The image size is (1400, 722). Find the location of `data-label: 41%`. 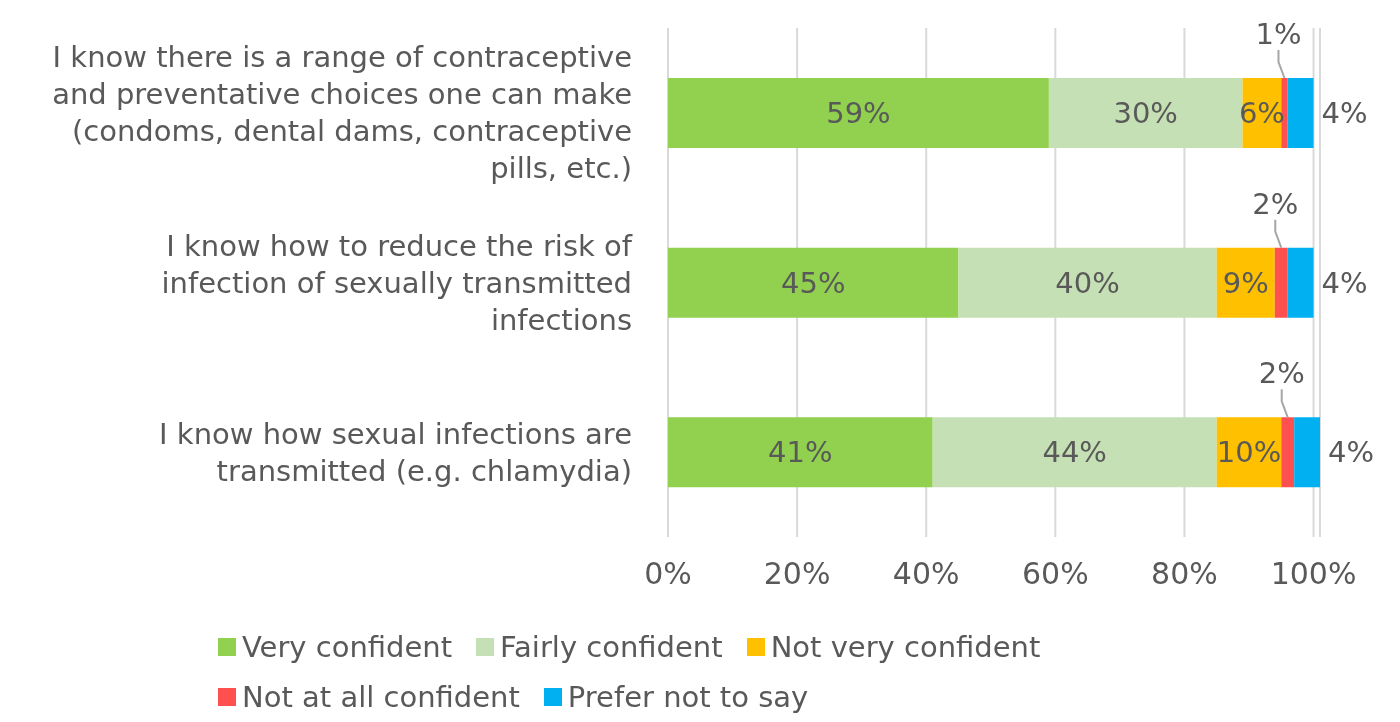

data-label: 41% is located at coordinates (800, 452).